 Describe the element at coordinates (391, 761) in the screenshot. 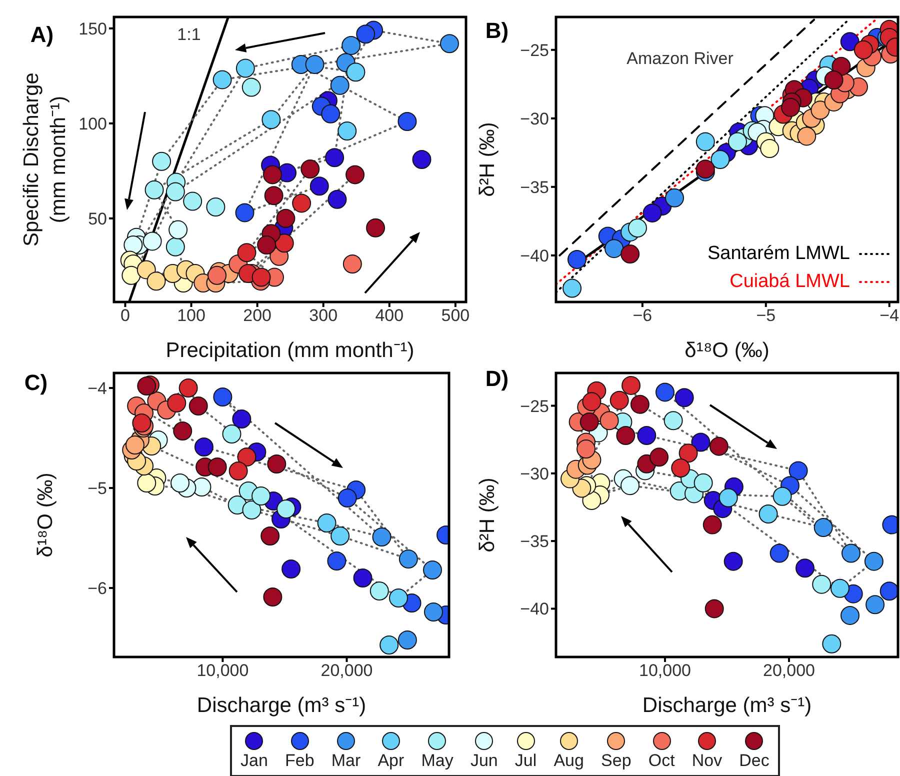

I see `legend-label: Apr` at that location.